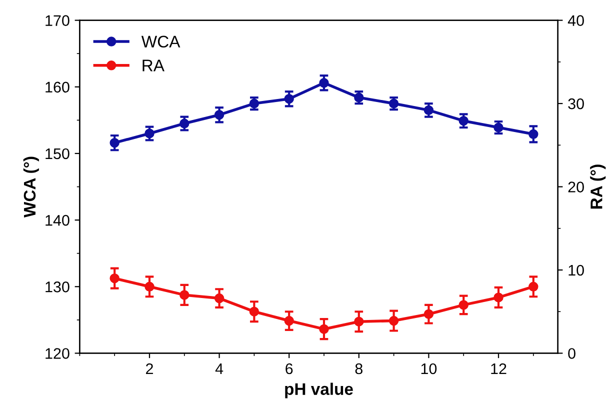  I want to click on x-tick-label: 2, so click(149, 368).